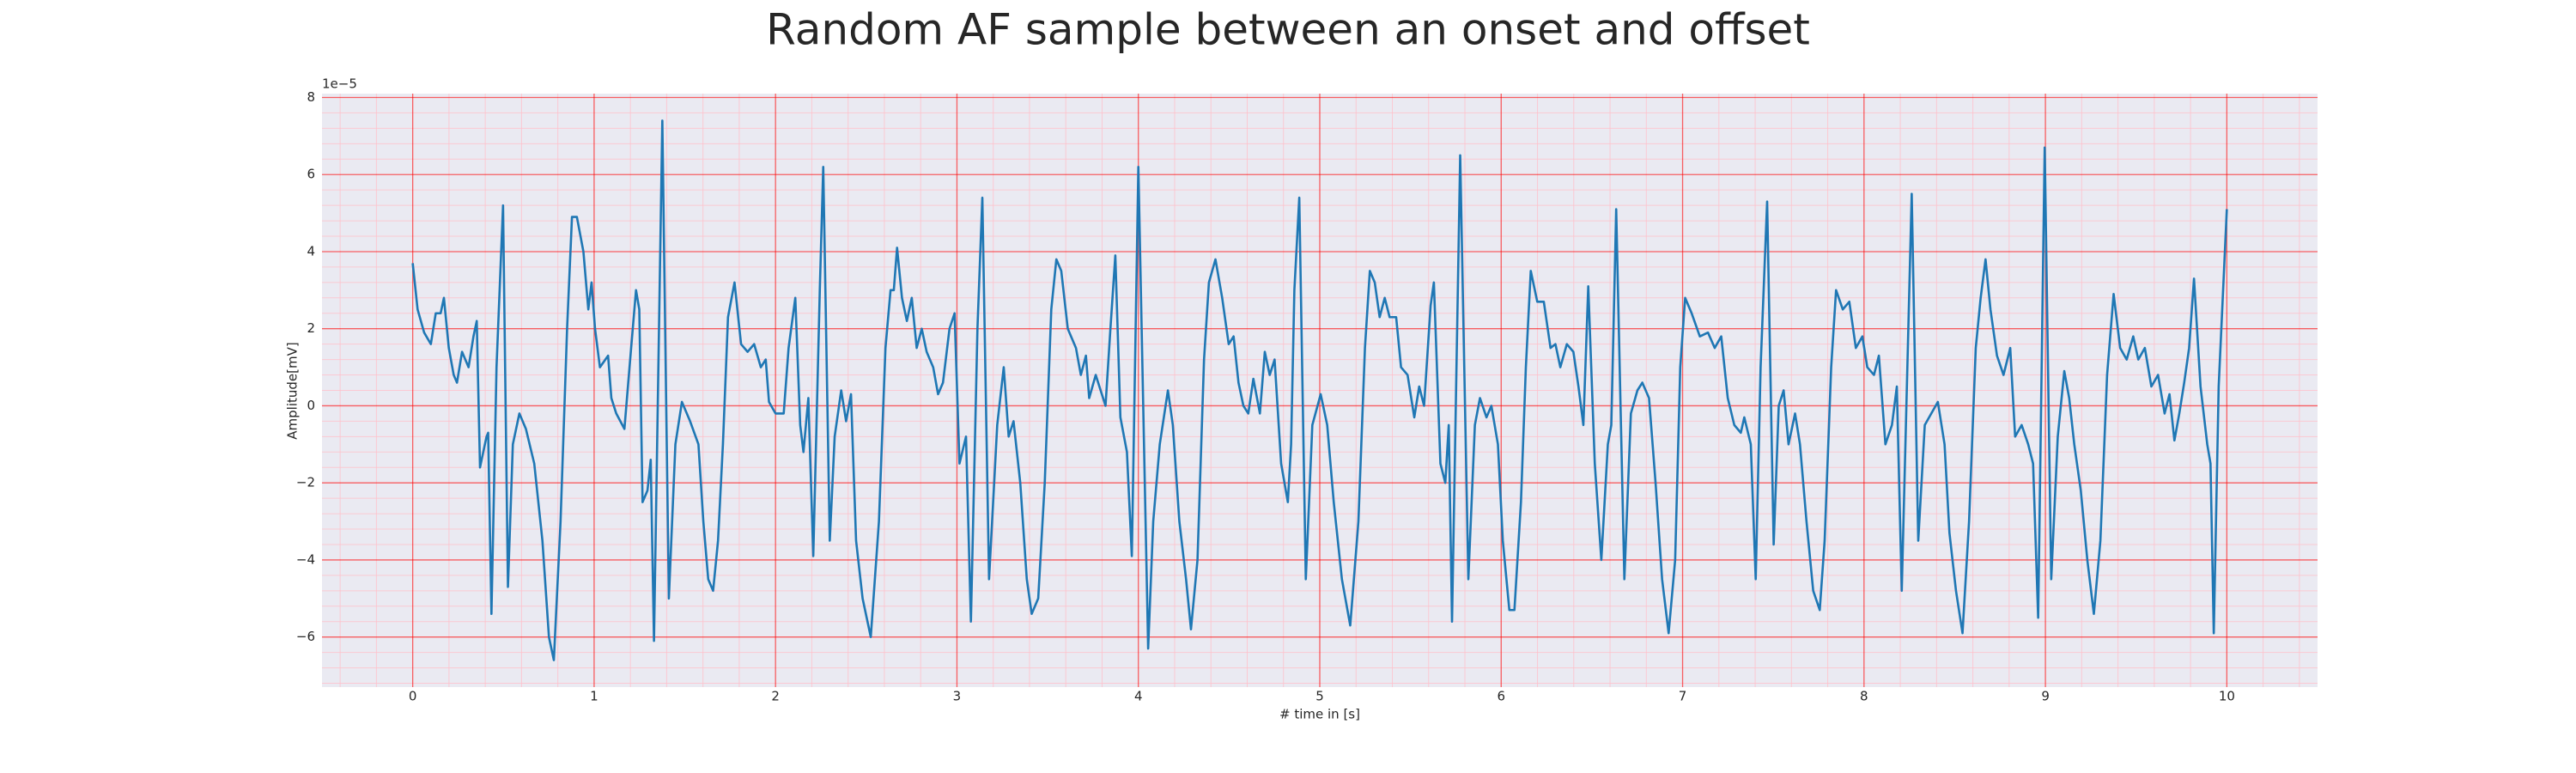 Image resolution: width=2576 pixels, height=773 pixels. What do you see at coordinates (305, 559) in the screenshot?
I see `y-tick-label: −4` at bounding box center [305, 559].